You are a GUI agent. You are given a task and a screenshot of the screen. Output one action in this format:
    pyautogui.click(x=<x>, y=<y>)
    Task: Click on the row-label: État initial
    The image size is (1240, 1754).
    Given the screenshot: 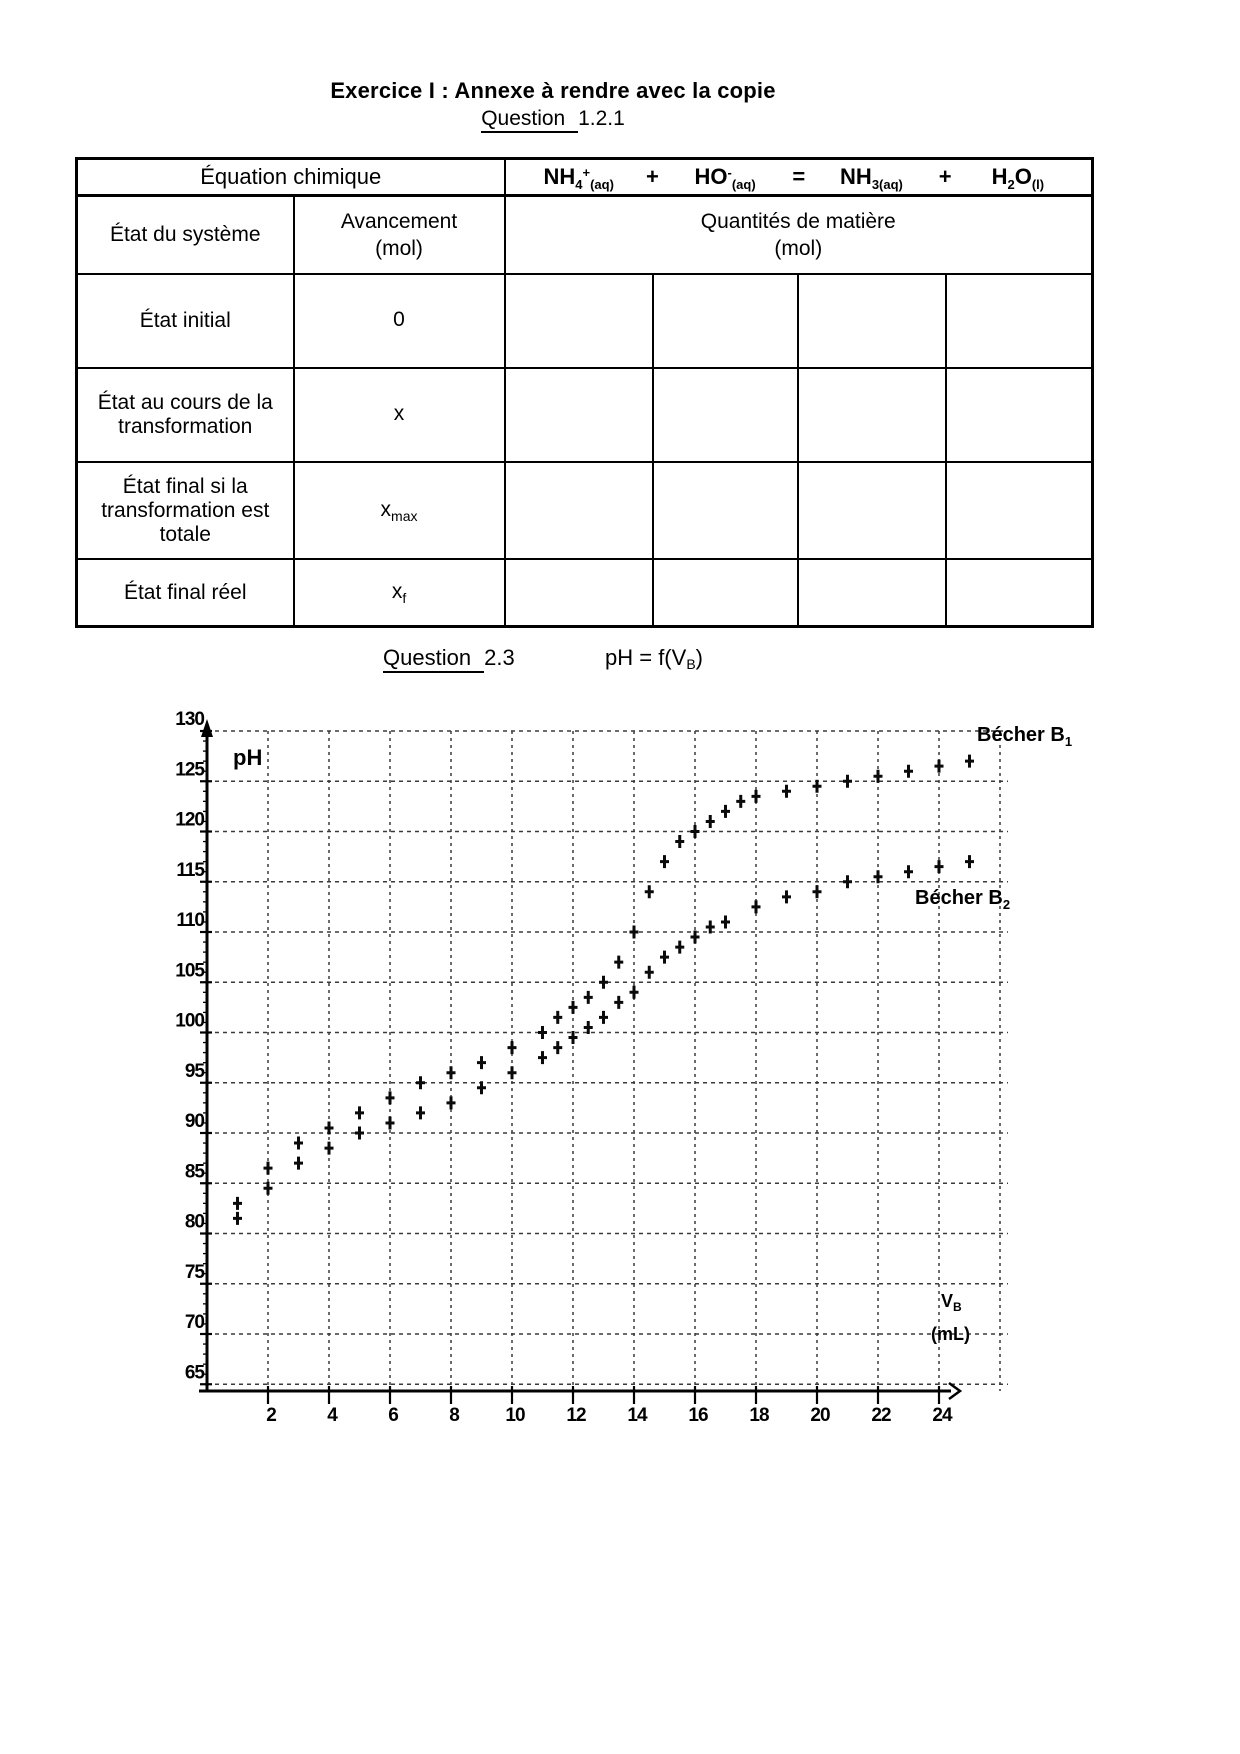 What is the action you would take?
    pyautogui.click(x=185, y=321)
    